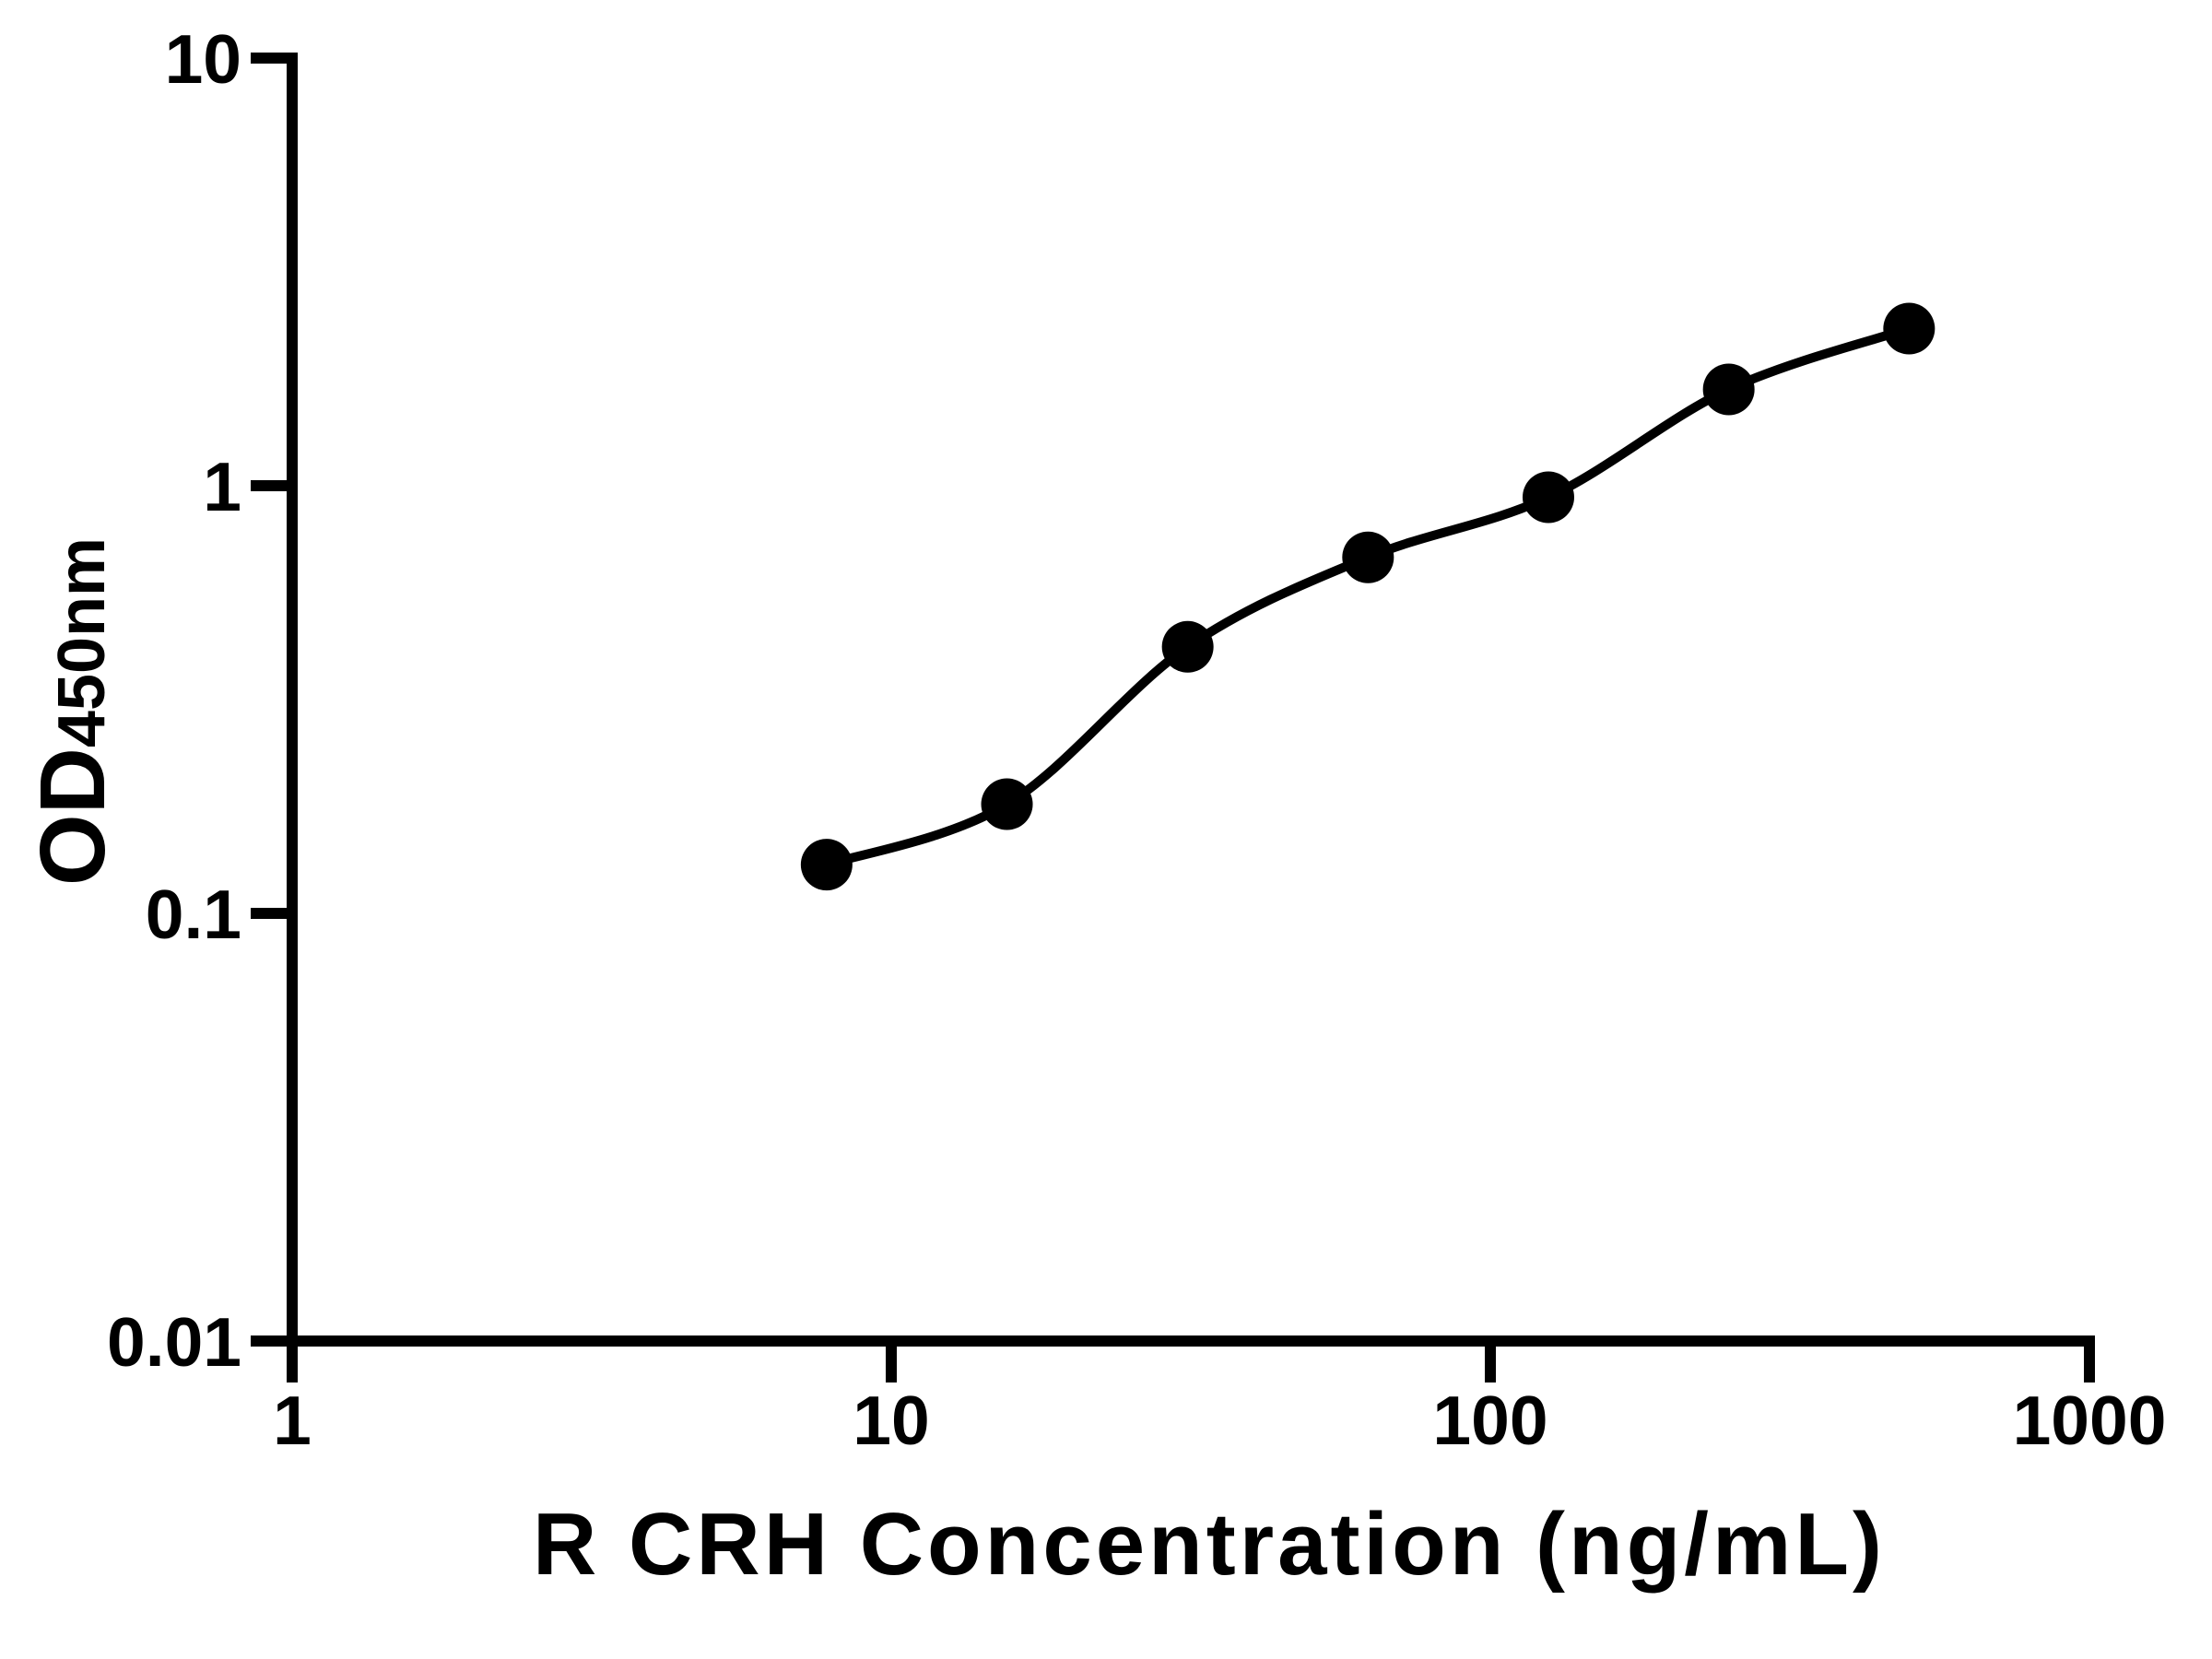 The width and height of the screenshot is (2212, 1659). What do you see at coordinates (203, 59) in the screenshot?
I see `y-tick-label: 10` at bounding box center [203, 59].